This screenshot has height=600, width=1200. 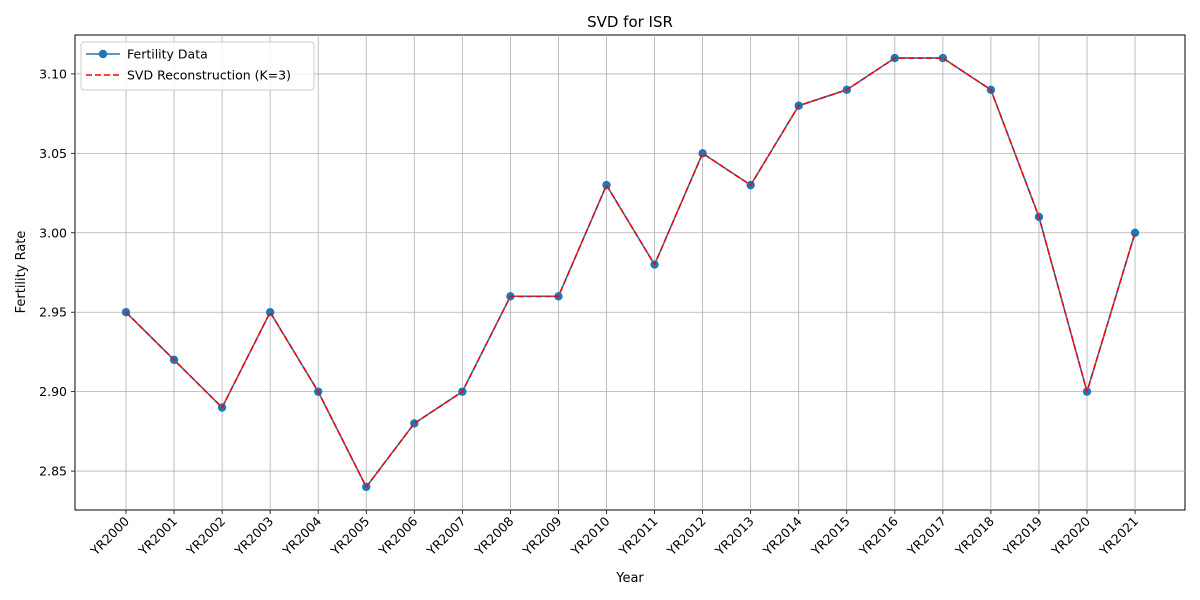 What do you see at coordinates (103, 54) in the screenshot?
I see `legend-marker-fertility-data` at bounding box center [103, 54].